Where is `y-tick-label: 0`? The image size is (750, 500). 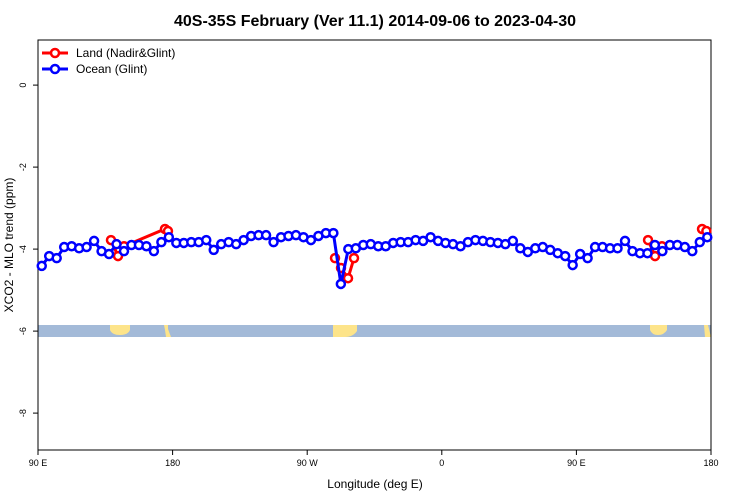
y-tick-label: 0 is located at coordinates (23, 85).